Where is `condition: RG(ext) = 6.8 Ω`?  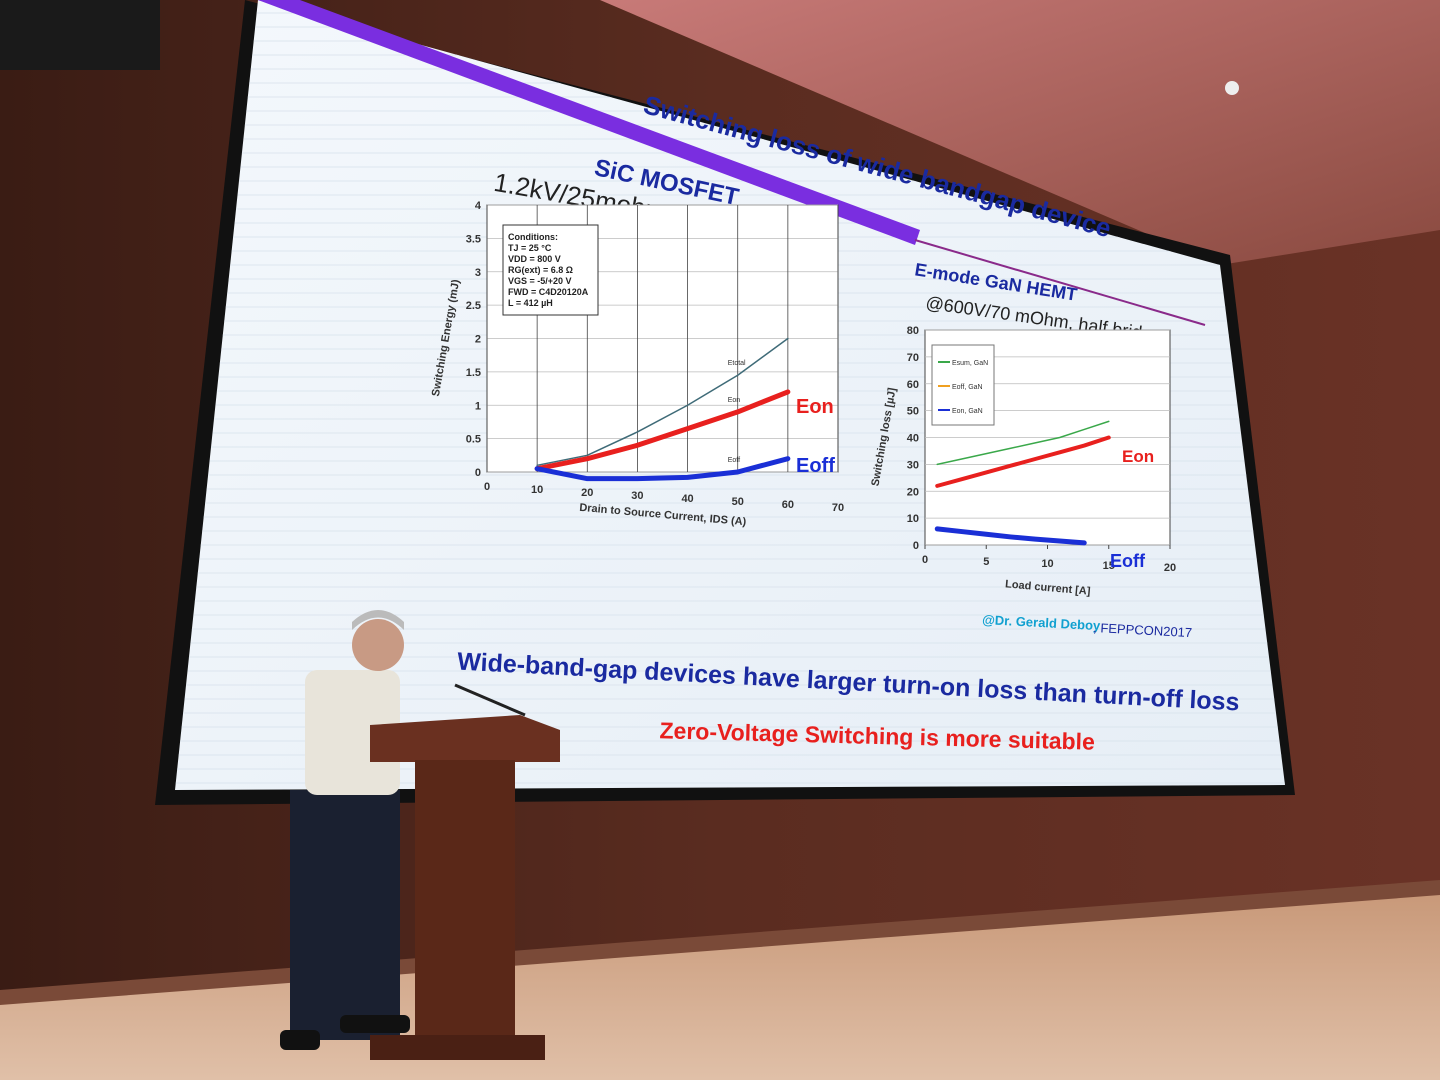 condition: RG(ext) = 6.8 Ω is located at coordinates (540, 270).